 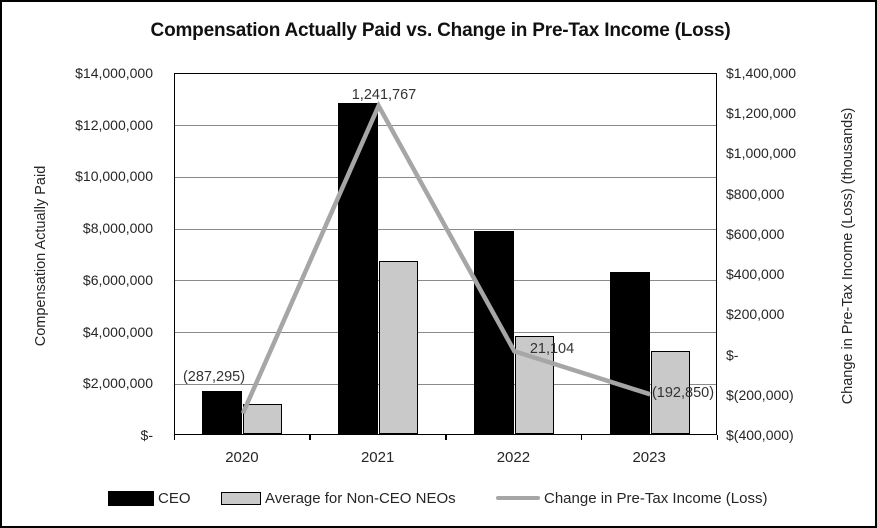 I want to click on right-axis-tick: $600,000, so click(x=755, y=233).